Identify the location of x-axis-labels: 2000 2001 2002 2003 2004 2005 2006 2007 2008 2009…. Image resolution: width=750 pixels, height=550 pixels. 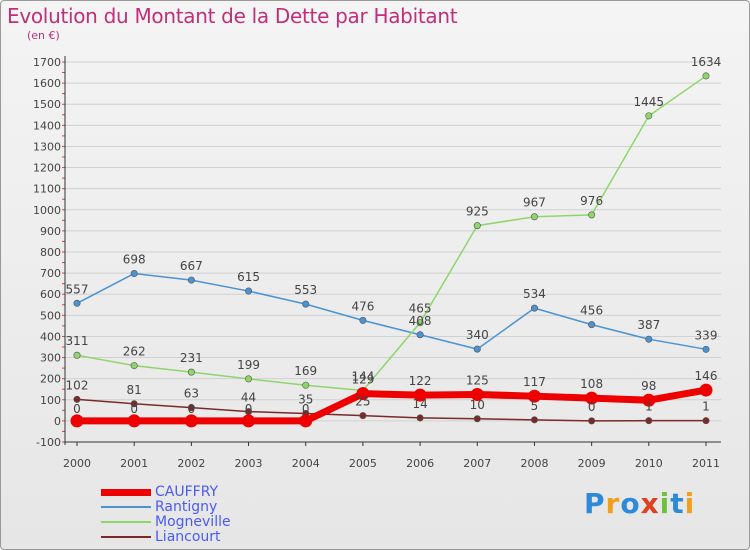
(391, 456).